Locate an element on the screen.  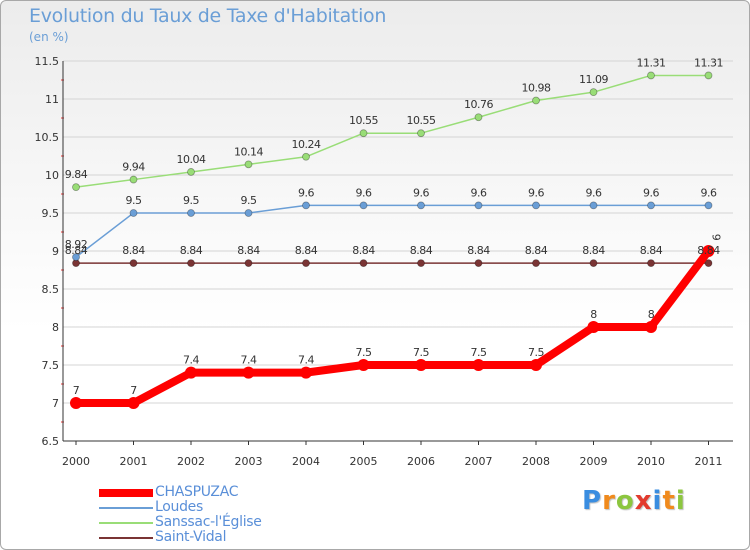
x-tick-label: 2006 is located at coordinates (421, 461).